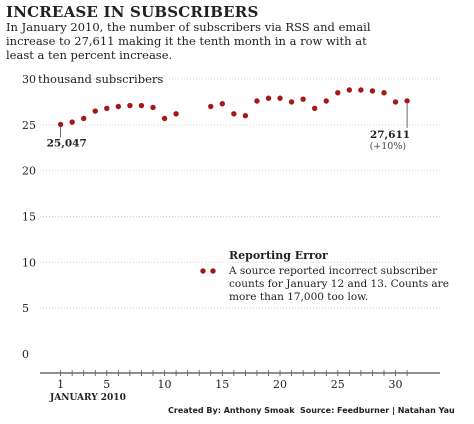 Image resolution: width=474 pixels, height=424 pixels. I want to click on y-axis-title: thousand subscribers, so click(100, 79).